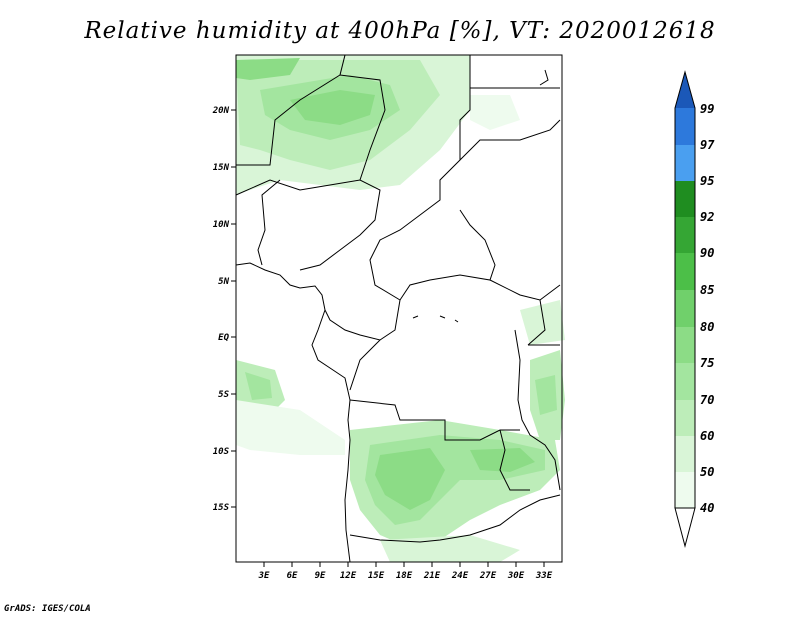 The height and width of the screenshot is (618, 800). Describe the element at coordinates (707, 436) in the screenshot. I see `colorbar-label: 60` at that location.